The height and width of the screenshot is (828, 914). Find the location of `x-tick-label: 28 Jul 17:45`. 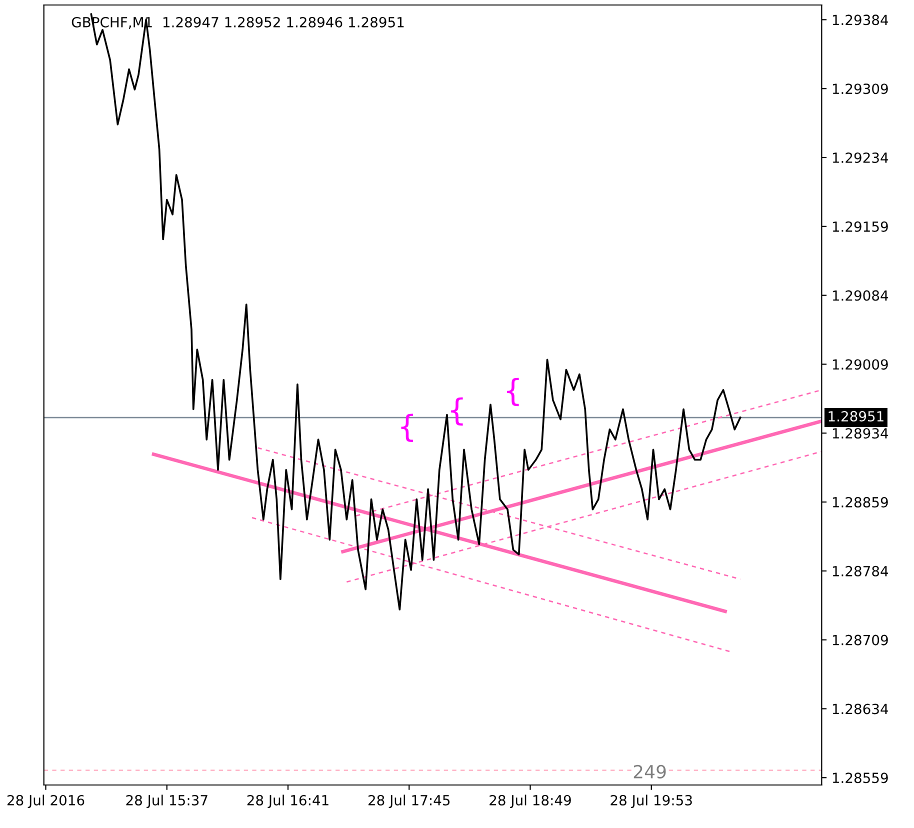

x-tick-label: 28 Jul 17:45 is located at coordinates (409, 801).